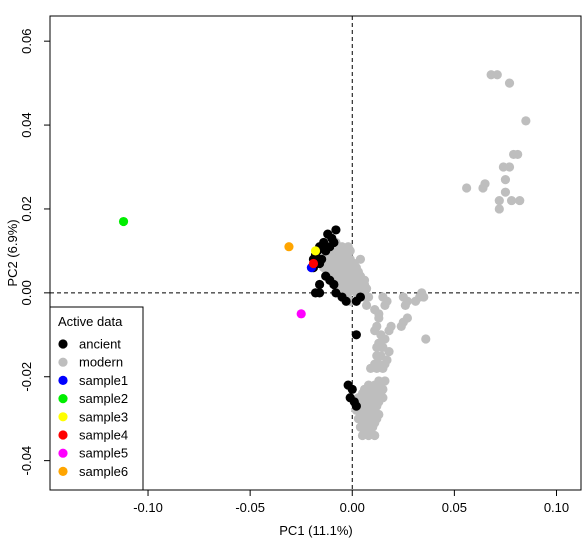 This screenshot has width=588, height=553. Describe the element at coordinates (63, 435) in the screenshot. I see `legend-marker-sample4` at that location.